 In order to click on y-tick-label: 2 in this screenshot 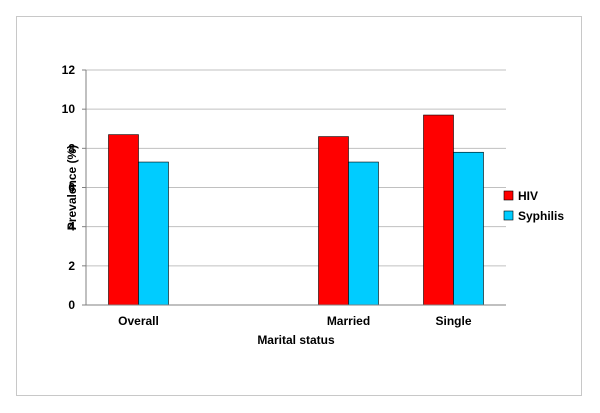, I will do `click(71, 266)`.